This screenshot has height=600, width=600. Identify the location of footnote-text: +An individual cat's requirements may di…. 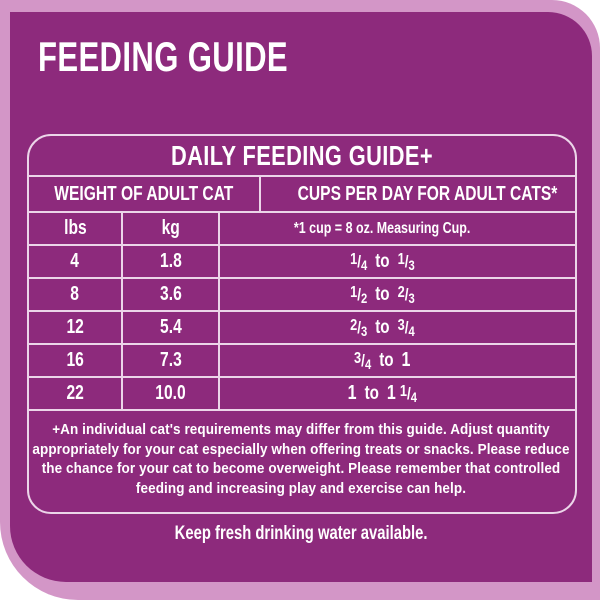
(301, 459).